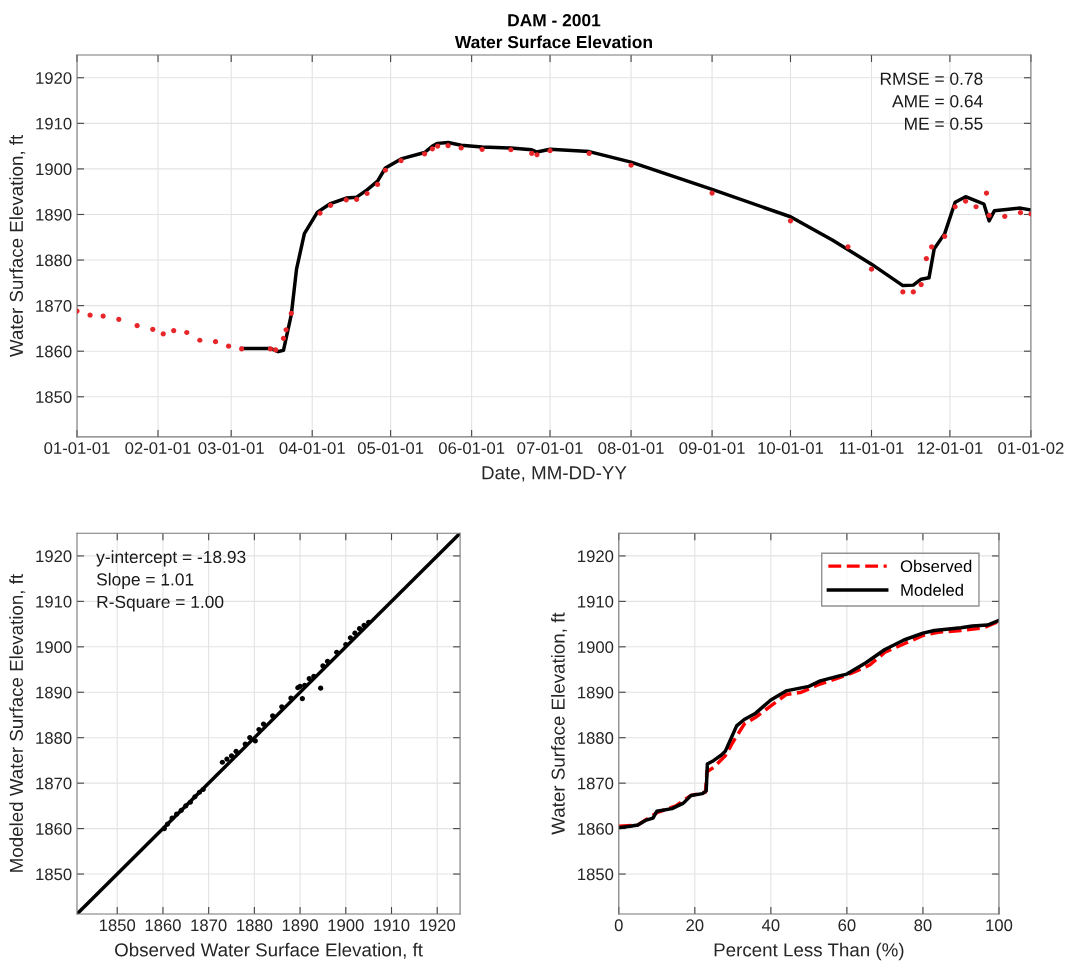 This screenshot has height=973, width=1065. I want to click on x-tick-label: 100, so click(999, 925).